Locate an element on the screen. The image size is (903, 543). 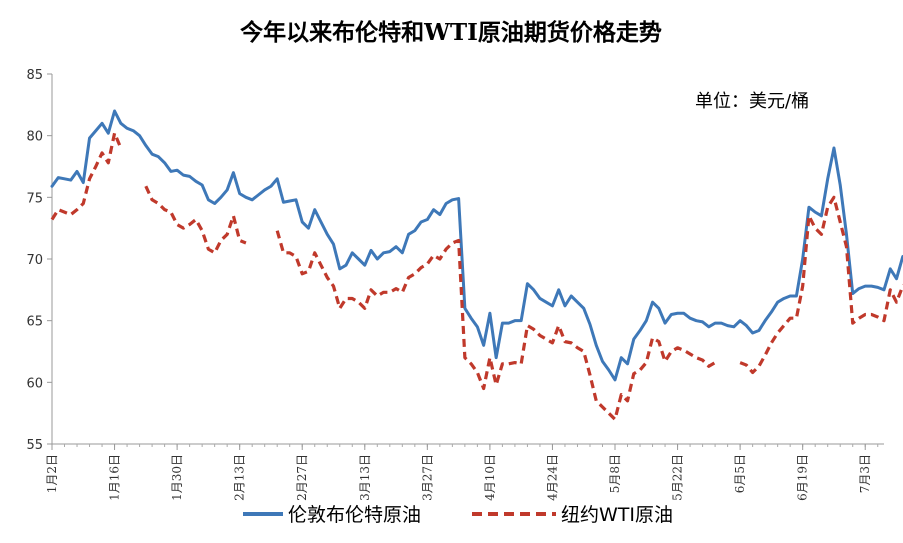
y-tick-label: 60 is located at coordinates (34, 383).